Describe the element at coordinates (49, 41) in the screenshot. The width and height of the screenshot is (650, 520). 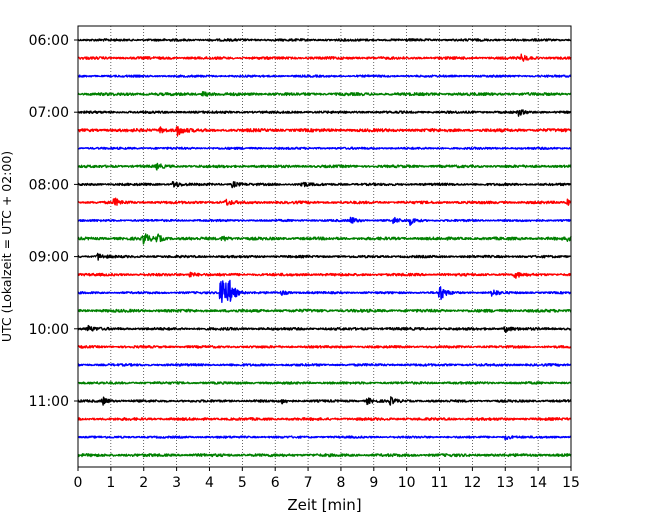
I see `y-tick-label: 06:00` at that location.